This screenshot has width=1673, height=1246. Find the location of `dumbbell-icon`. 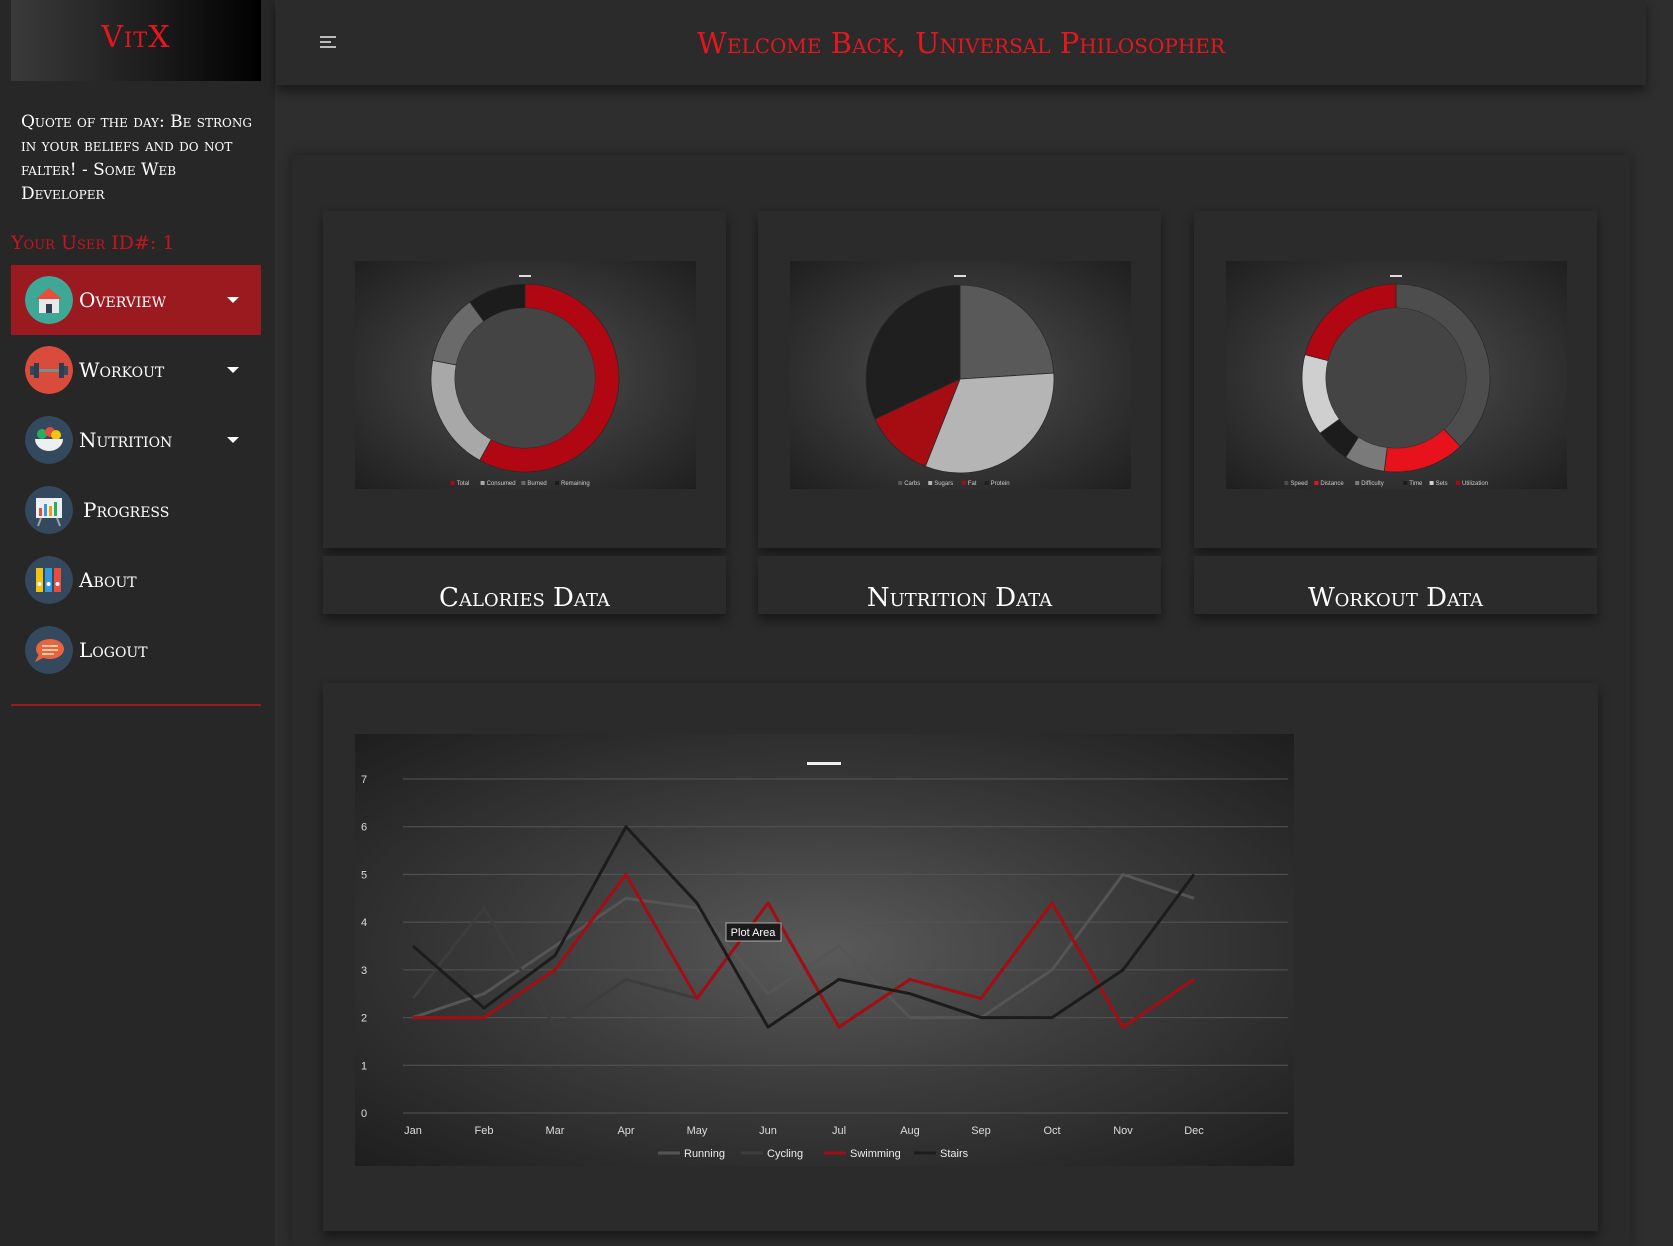

dumbbell-icon is located at coordinates (49, 370).